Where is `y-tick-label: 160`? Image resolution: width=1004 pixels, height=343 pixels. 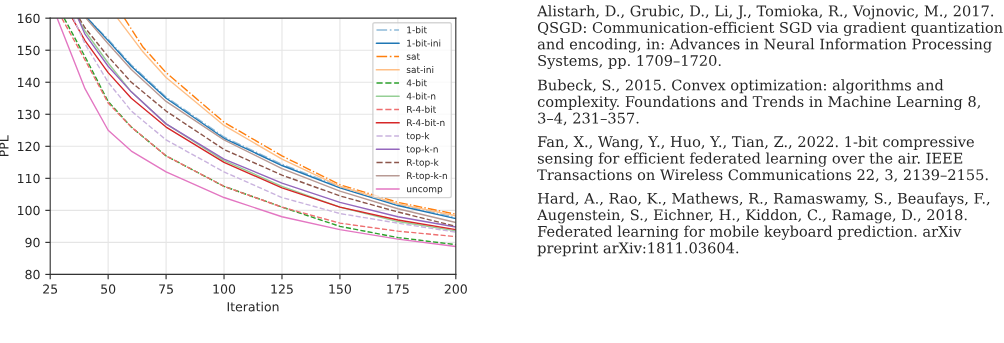 y-tick-label: 160 is located at coordinates (28, 18).